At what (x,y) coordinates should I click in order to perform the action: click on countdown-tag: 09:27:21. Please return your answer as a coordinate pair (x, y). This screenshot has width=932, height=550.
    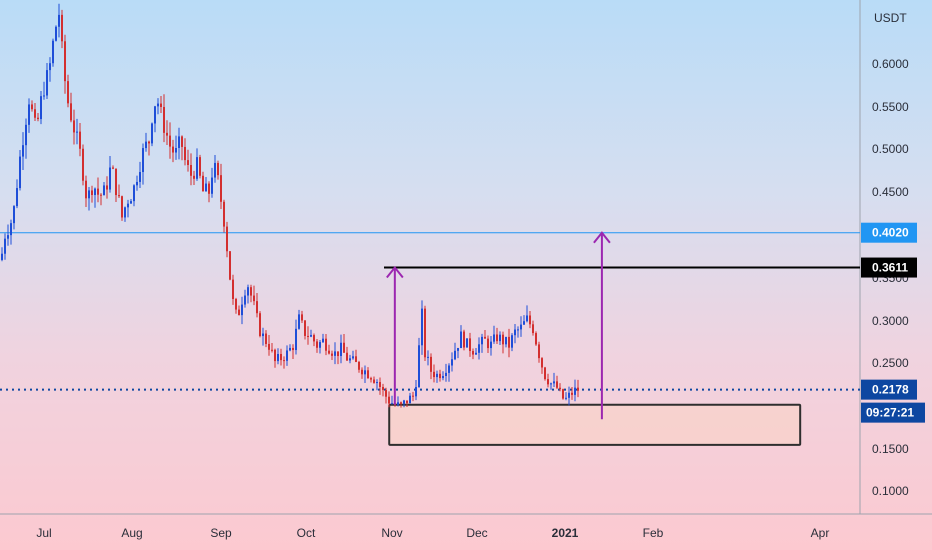
    Looking at the image, I should click on (893, 412).